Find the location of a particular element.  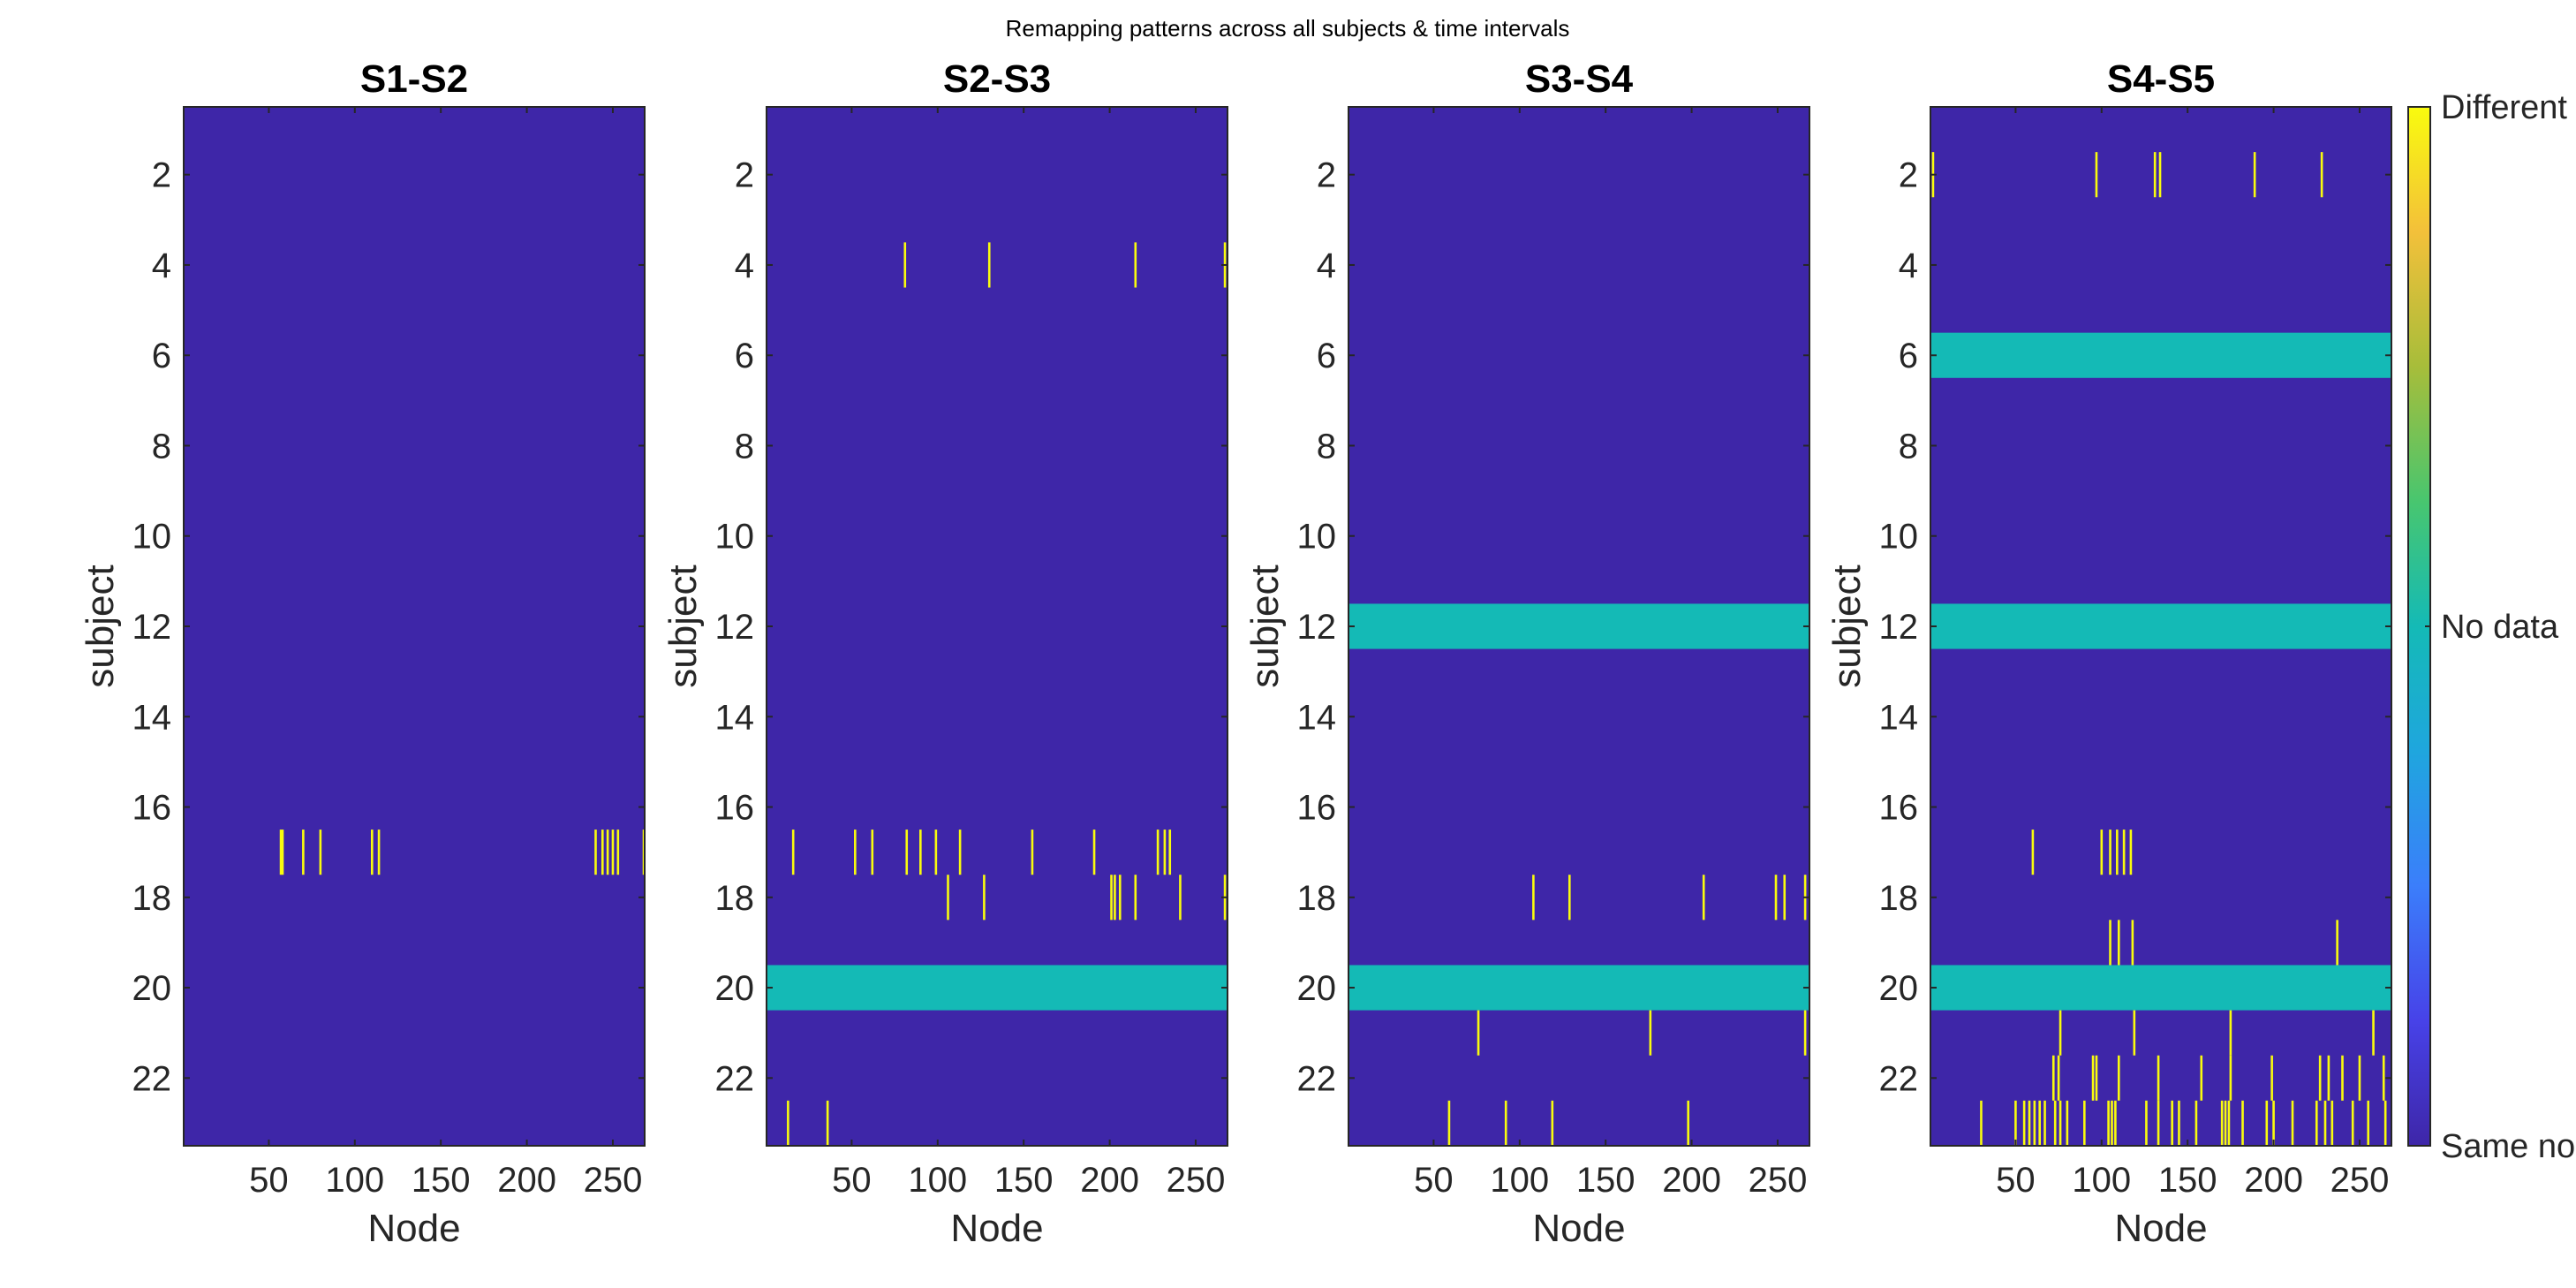

y-tick-label: 12 is located at coordinates (735, 628).